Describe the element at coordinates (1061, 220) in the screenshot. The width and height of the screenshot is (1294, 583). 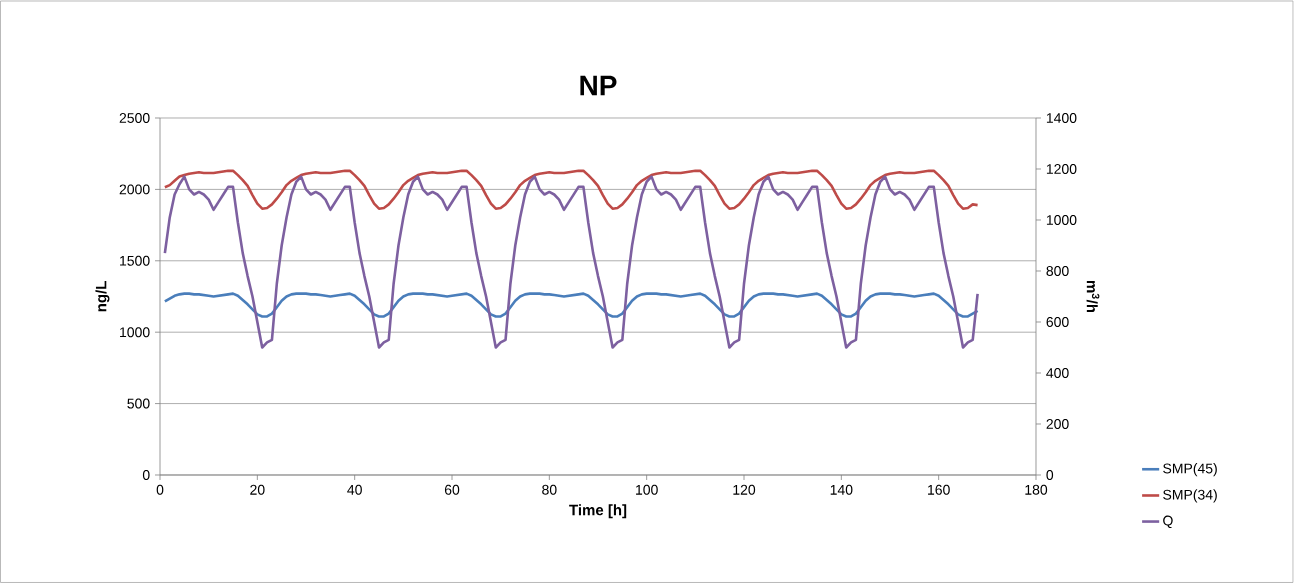
I see `y2-tick-label: 1000` at that location.